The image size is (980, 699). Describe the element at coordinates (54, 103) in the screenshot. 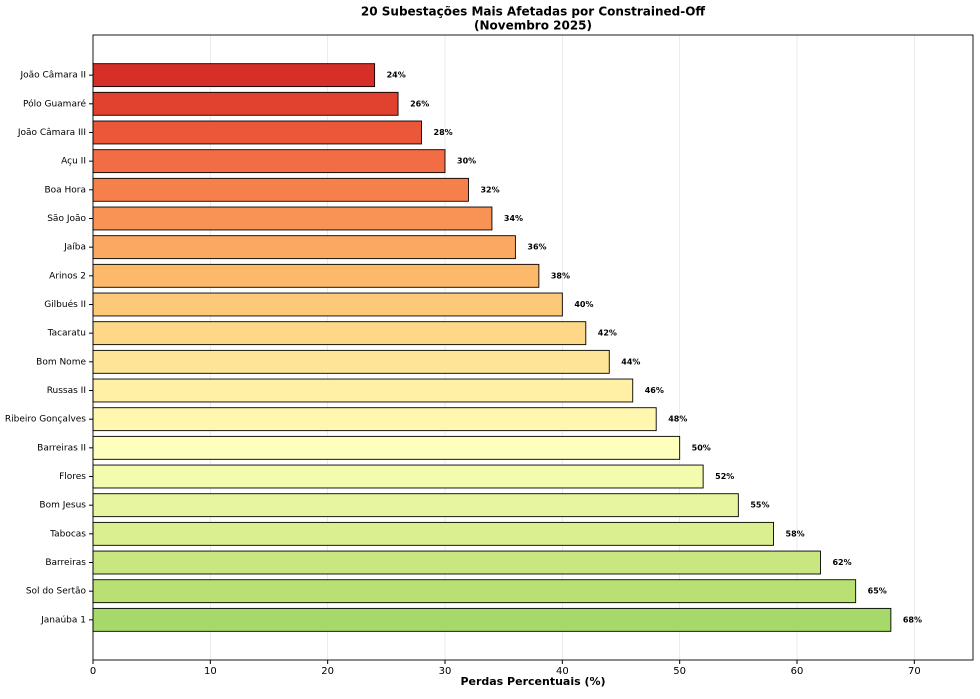

I see `y-tick-label: Pólo Guamaré` at that location.